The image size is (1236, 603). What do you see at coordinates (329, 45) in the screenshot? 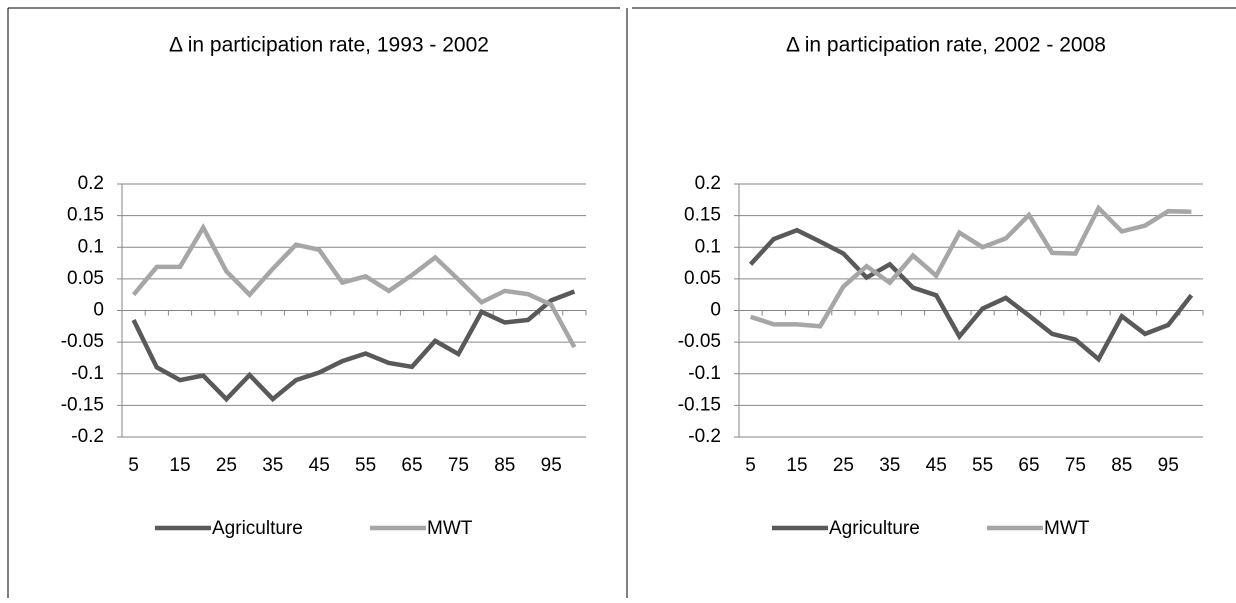
I see `chart-title: Δ in participation rate, 1993 - 2002` at bounding box center [329, 45].